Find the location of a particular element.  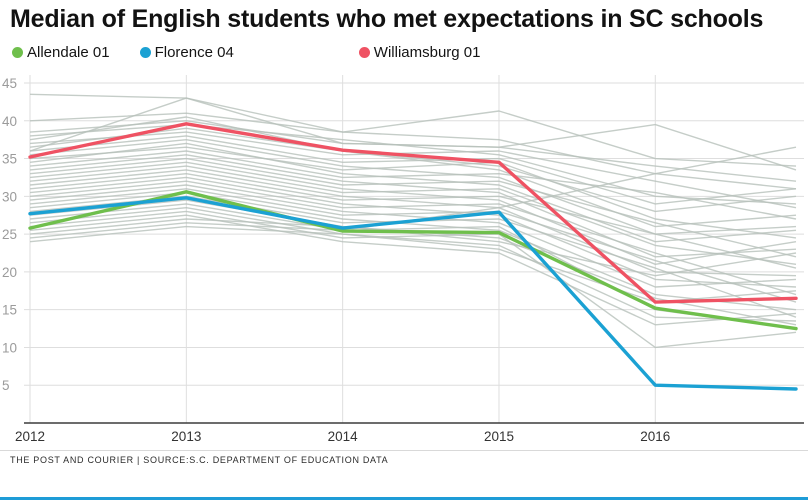

legend-item-williamsburg: Williamsburg 01 is located at coordinates (419, 52).